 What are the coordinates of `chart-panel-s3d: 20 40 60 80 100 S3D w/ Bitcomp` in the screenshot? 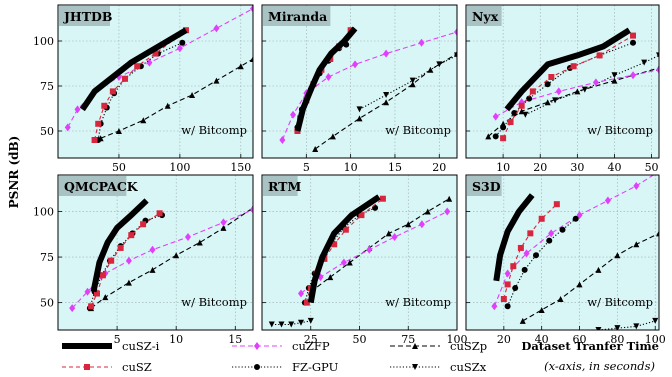 It's located at (565, 260).